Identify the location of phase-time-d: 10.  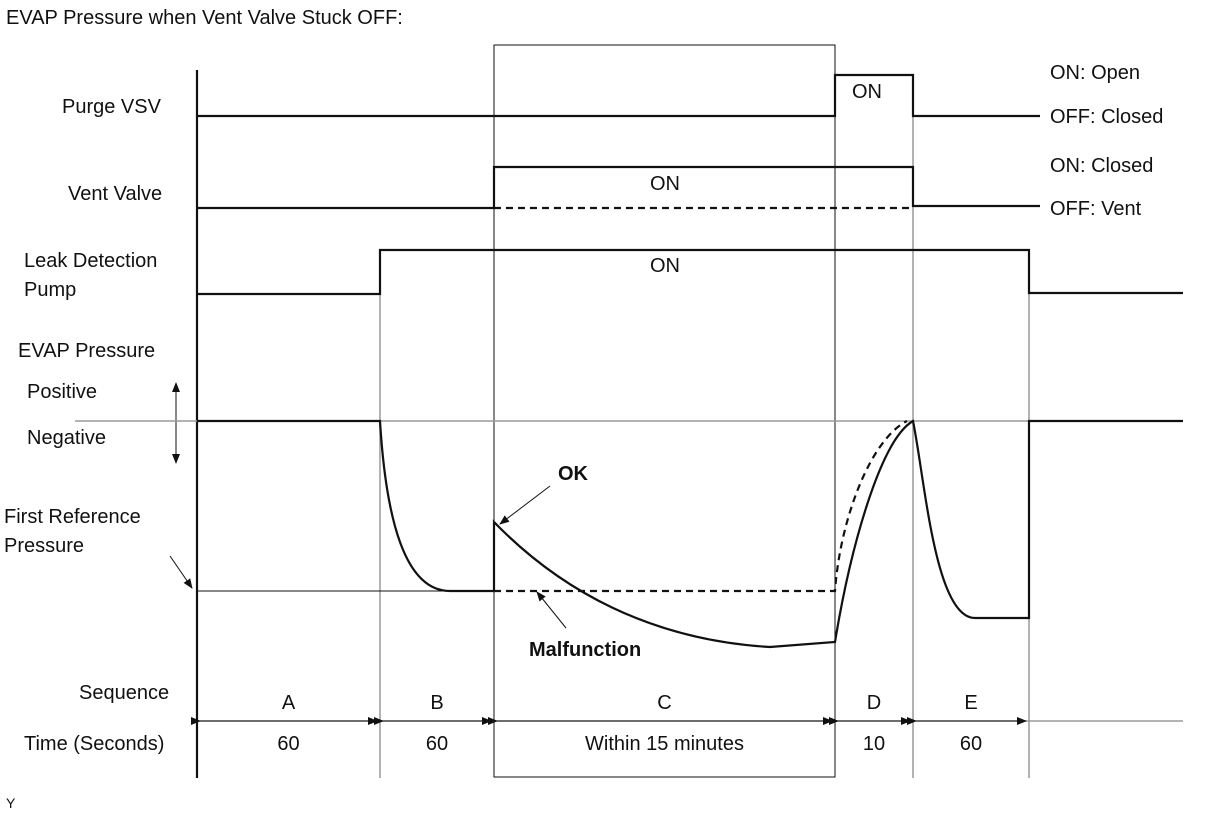
(874, 744).